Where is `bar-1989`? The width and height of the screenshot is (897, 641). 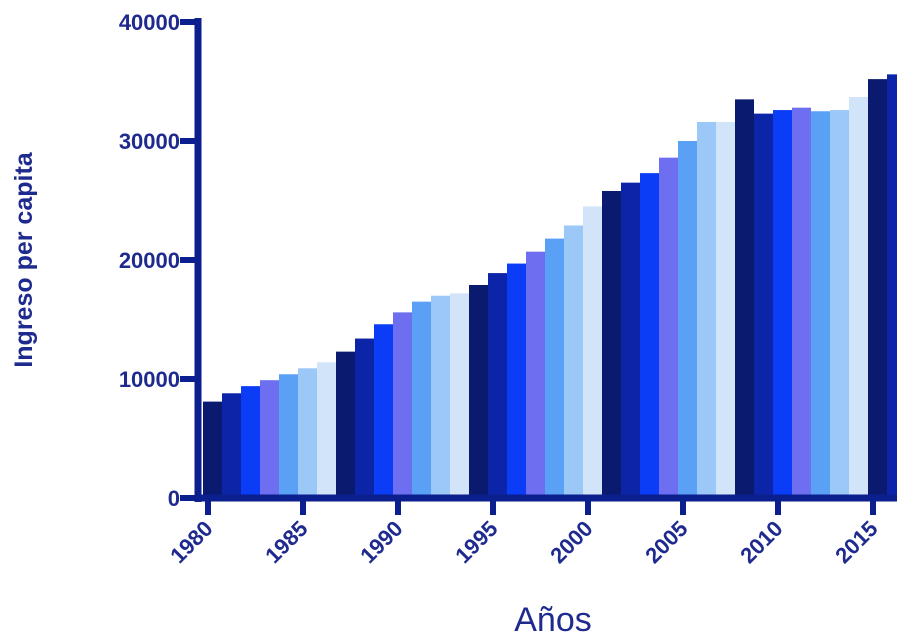 bar-1989 is located at coordinates (383, 411).